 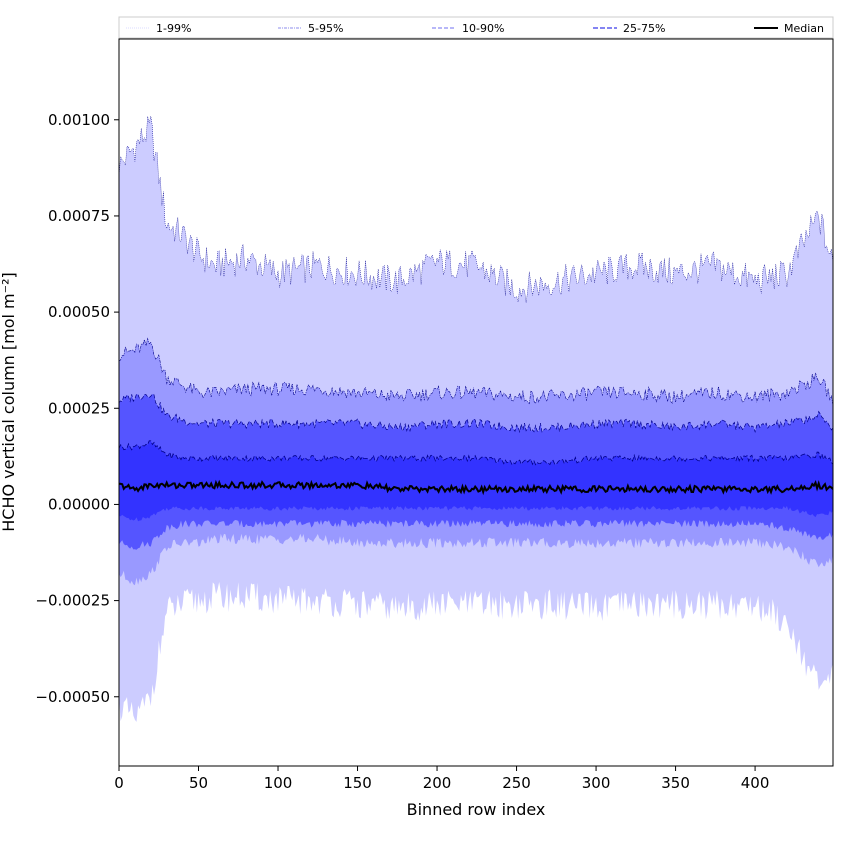 I want to click on legend-box, so click(x=476, y=27).